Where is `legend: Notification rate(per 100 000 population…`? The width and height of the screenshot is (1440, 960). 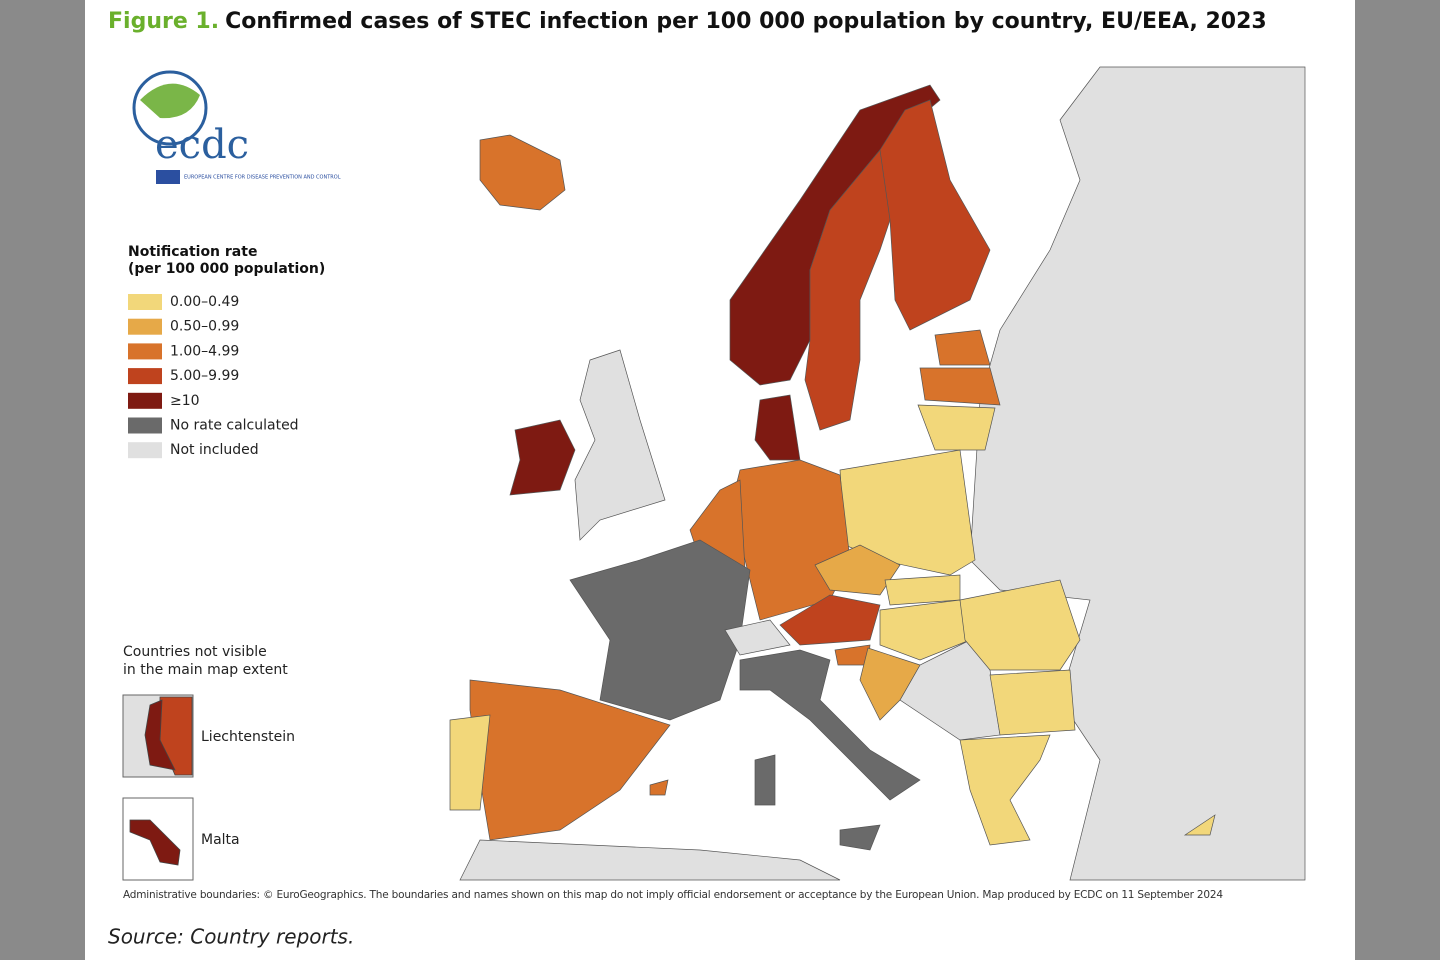
legend: Notification rate(per 100 000 population… is located at coordinates (226, 351).